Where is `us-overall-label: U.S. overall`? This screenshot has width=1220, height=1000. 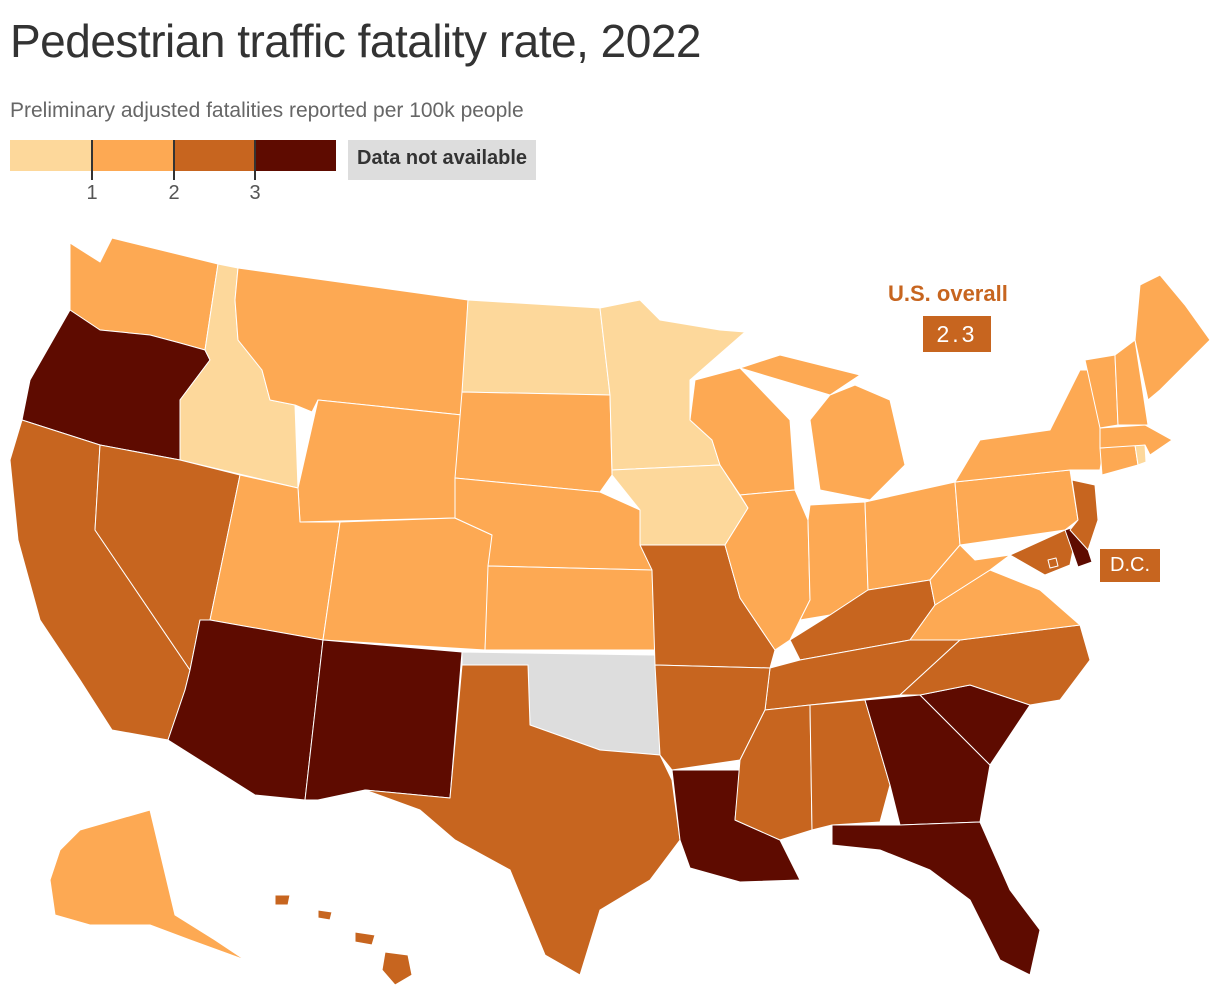 us-overall-label: U.S. overall is located at coordinates (948, 293).